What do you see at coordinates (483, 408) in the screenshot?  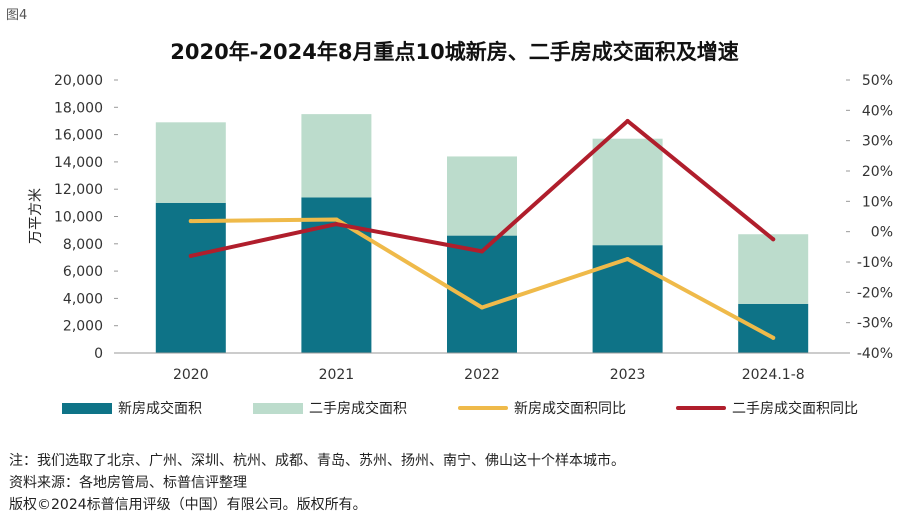 I see `legend-swatch-new-growth` at bounding box center [483, 408].